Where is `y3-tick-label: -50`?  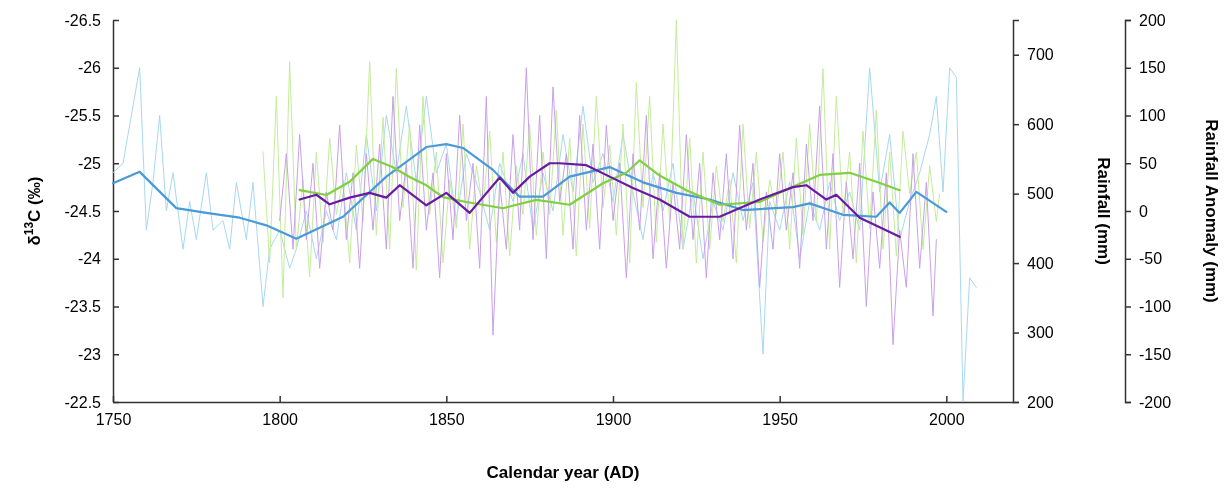
y3-tick-label: -50 is located at coordinates (1151, 259).